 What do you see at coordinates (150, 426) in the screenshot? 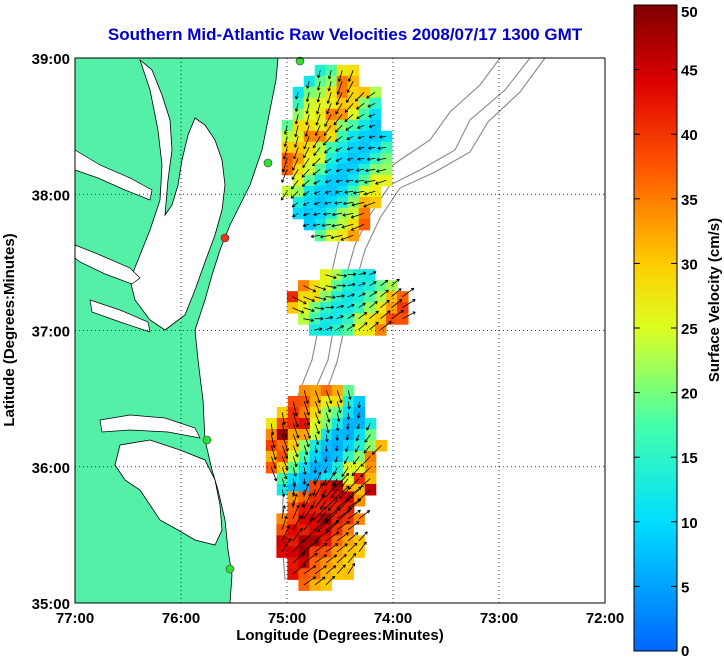
I see `albemarle-sound` at bounding box center [150, 426].